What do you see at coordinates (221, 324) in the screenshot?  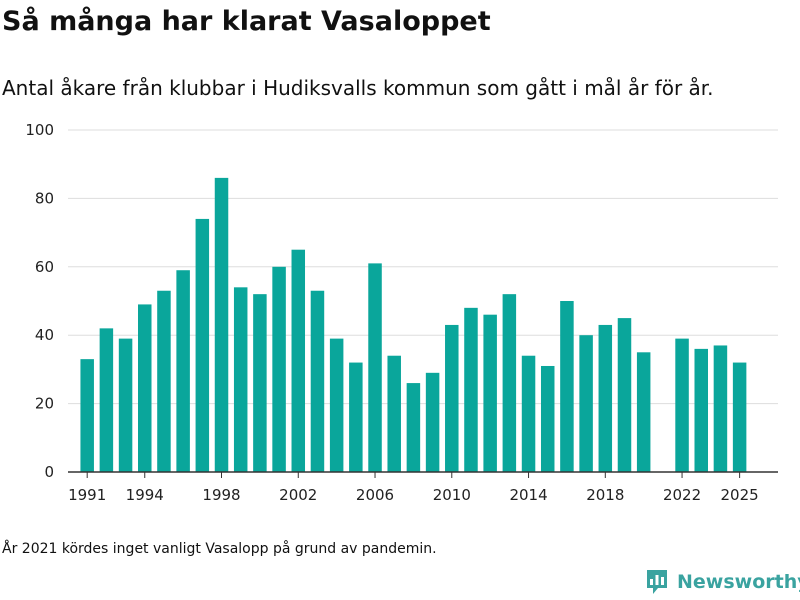 I see `bar-1998` at bounding box center [221, 324].